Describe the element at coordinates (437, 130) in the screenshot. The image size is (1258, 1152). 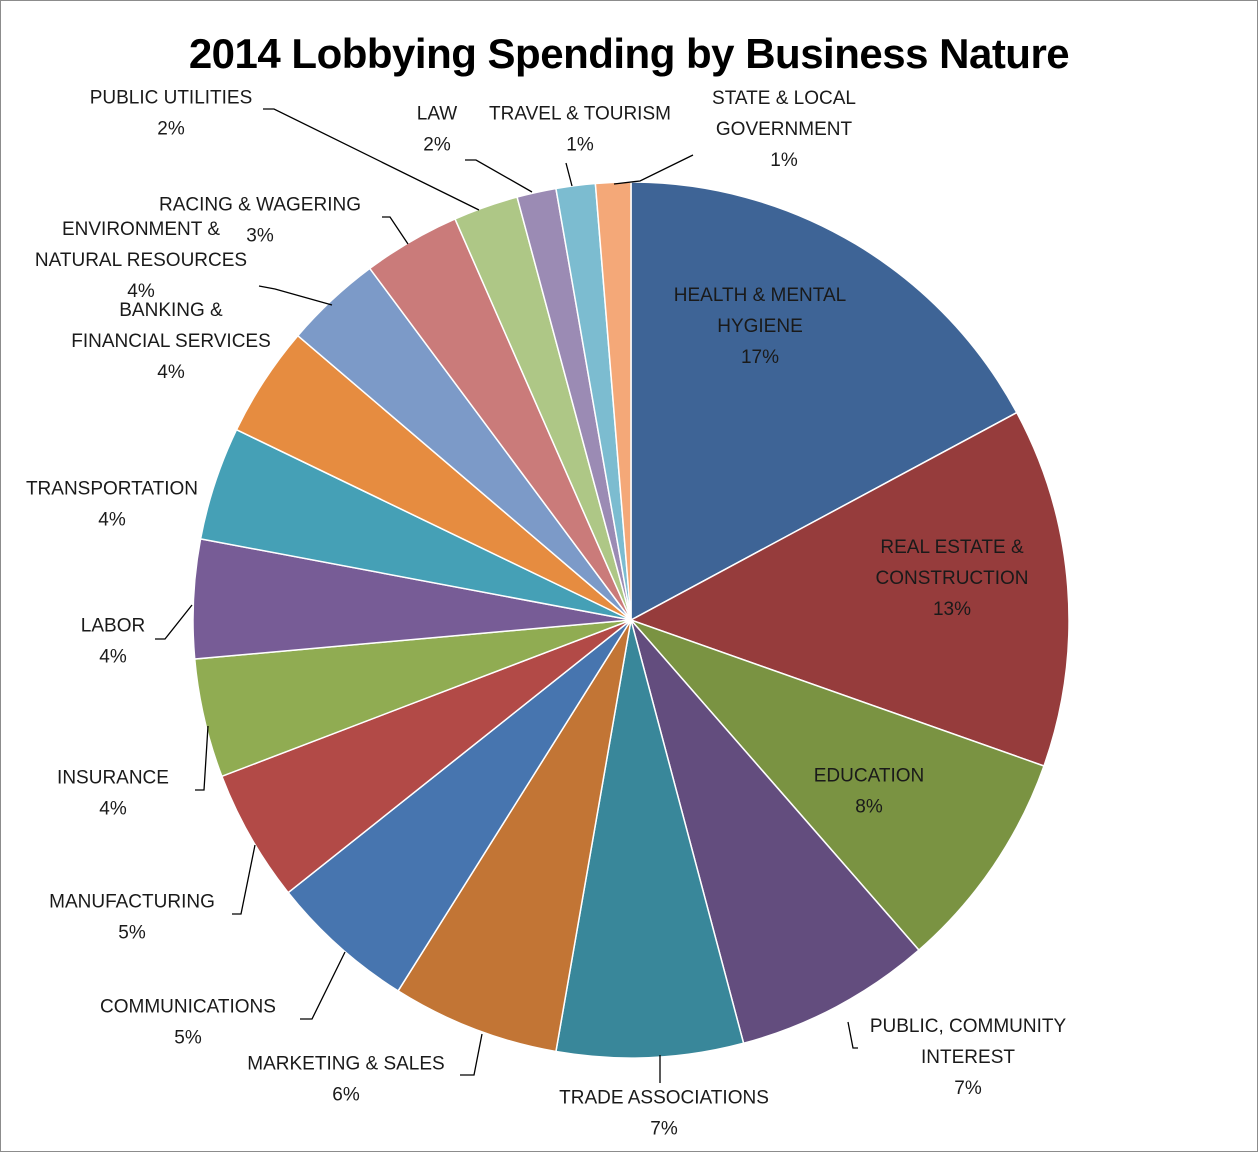
I see `slice-label: LAW 2%` at that location.